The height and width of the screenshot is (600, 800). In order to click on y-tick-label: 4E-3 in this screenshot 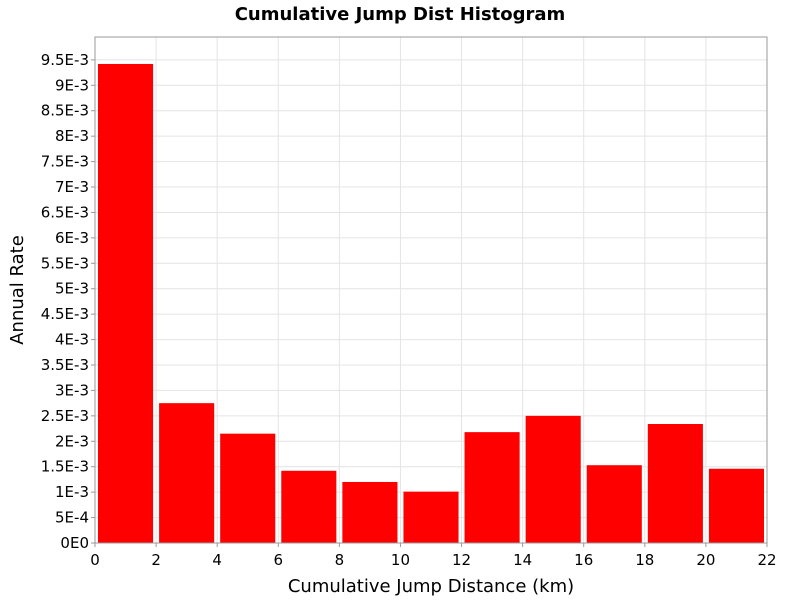, I will do `click(72, 340)`.